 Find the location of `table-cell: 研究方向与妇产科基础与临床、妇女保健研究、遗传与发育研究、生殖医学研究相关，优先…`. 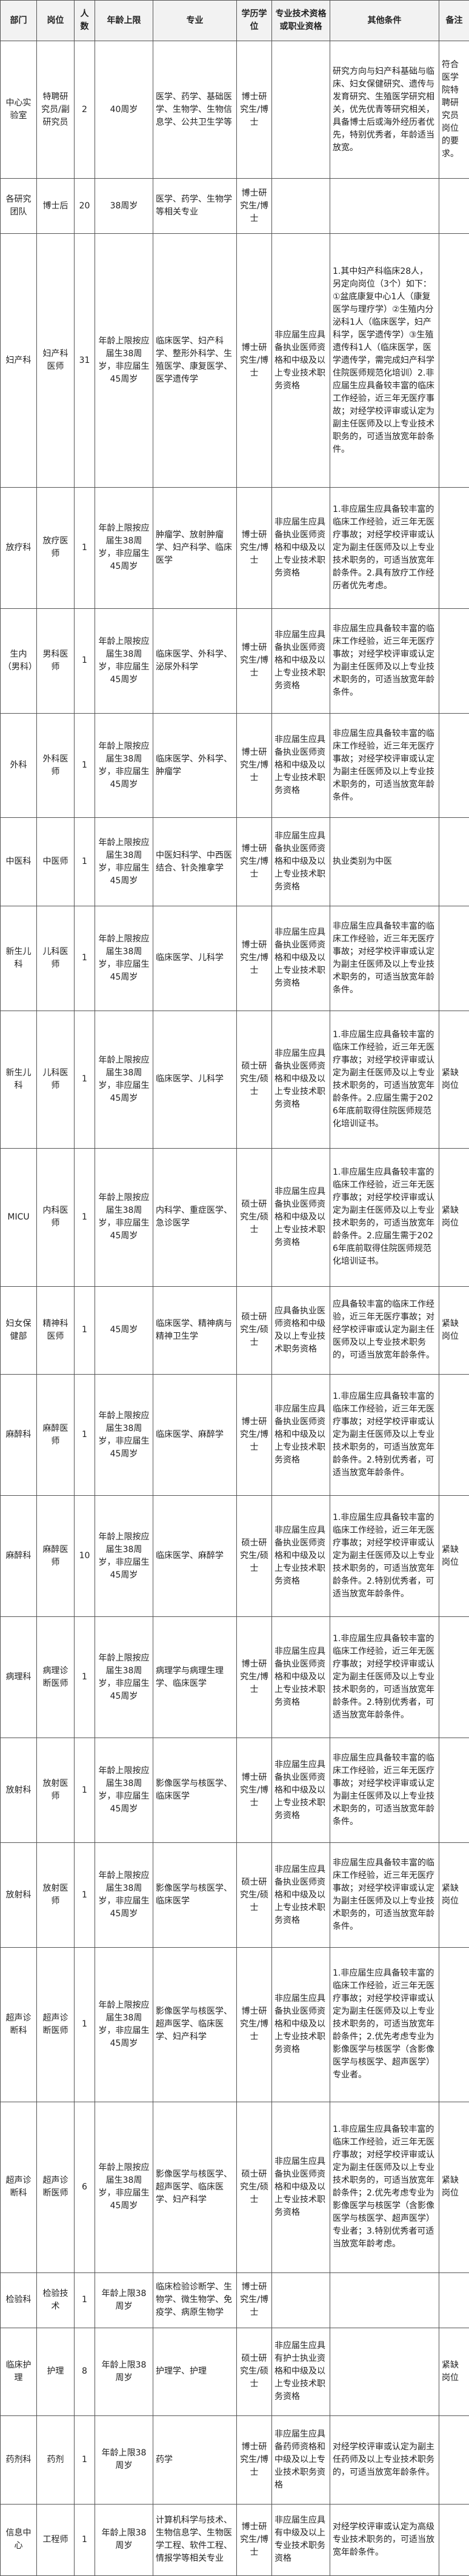

table-cell: 研究方向与妇产科基础与临床、妇女保健研究、遗传与发育研究、生殖医学研究相关，优先… is located at coordinates (385, 110).